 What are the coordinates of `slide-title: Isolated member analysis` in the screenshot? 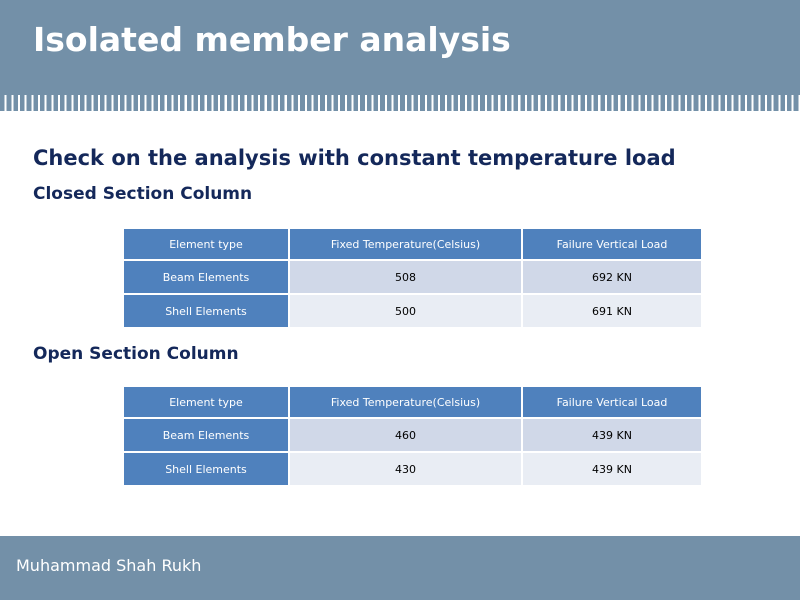 It's located at (272, 39).